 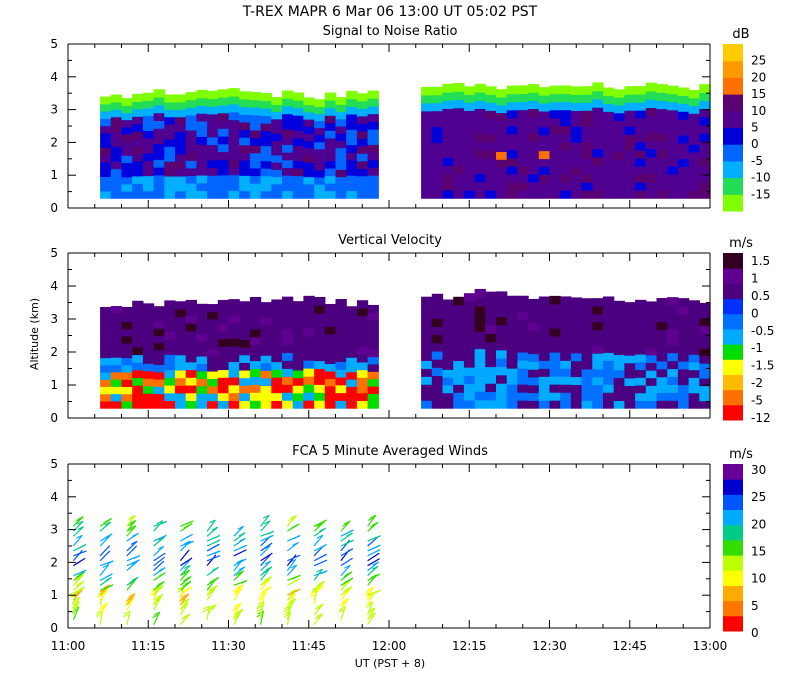 What do you see at coordinates (758, 497) in the screenshot?
I see `colorbar-level-label: 25` at bounding box center [758, 497].